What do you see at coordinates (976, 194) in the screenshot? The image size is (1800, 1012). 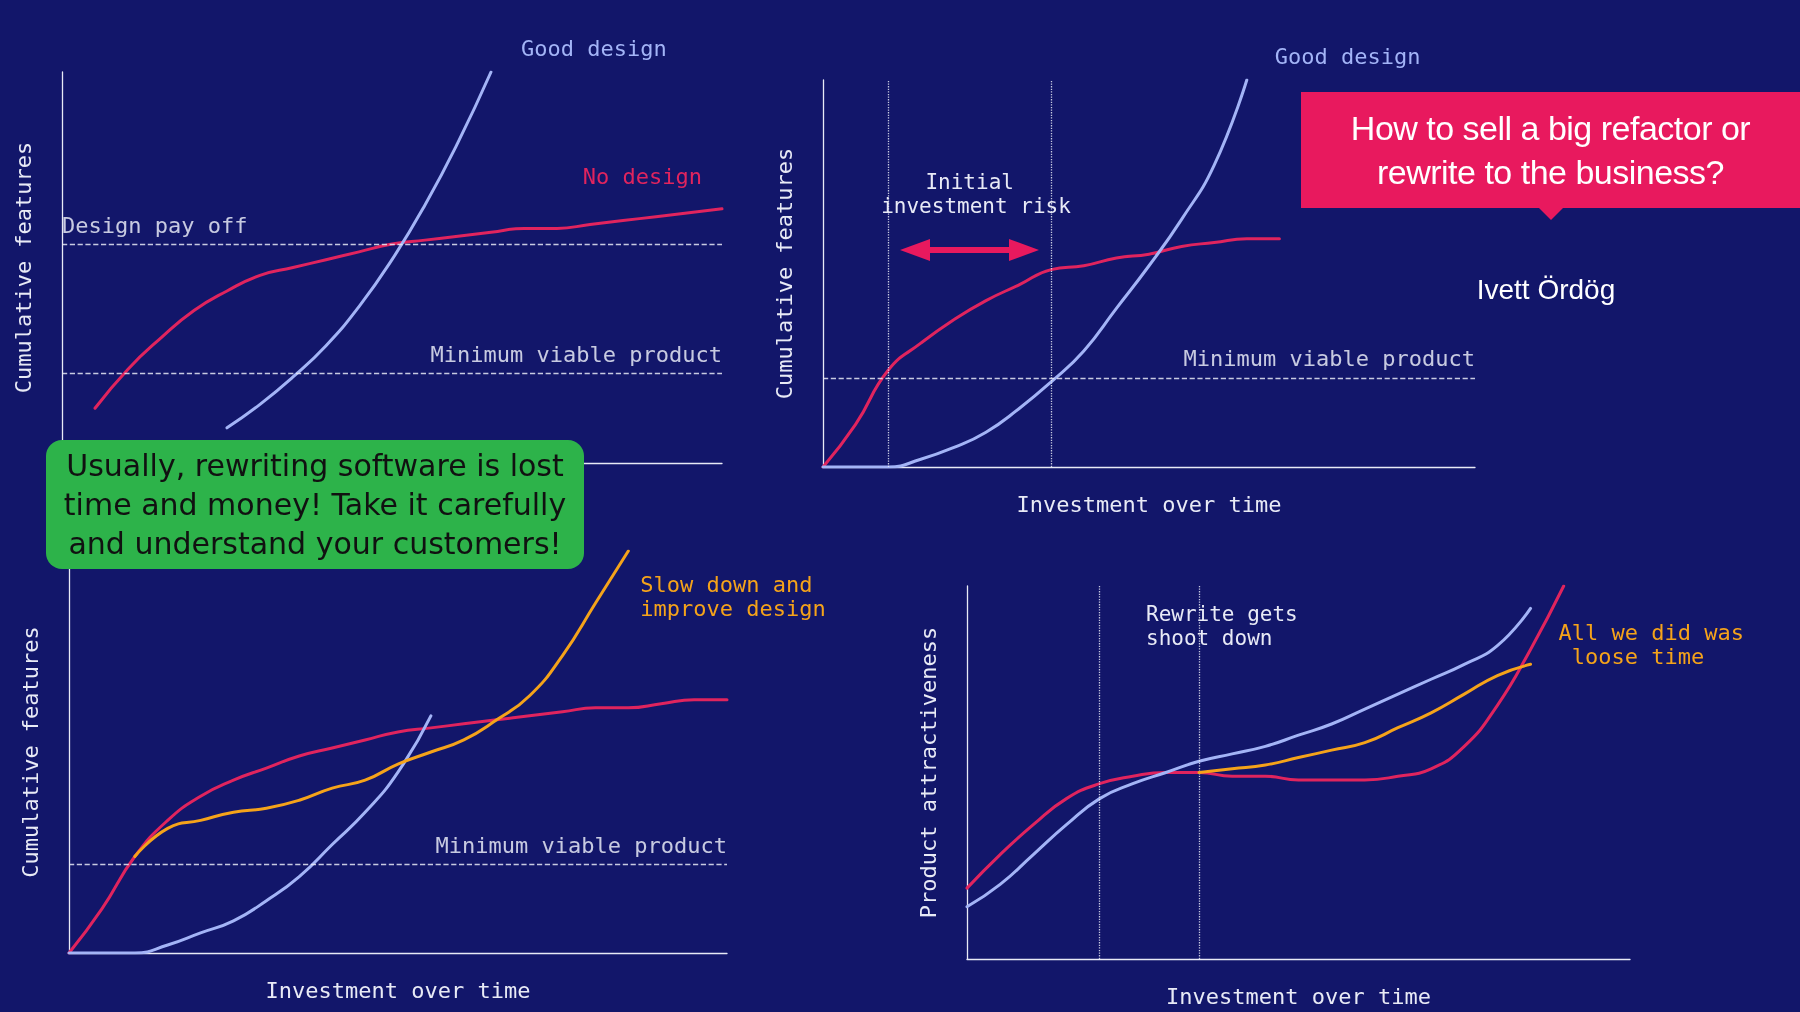 I see `annotation: Initial investment risk` at bounding box center [976, 194].